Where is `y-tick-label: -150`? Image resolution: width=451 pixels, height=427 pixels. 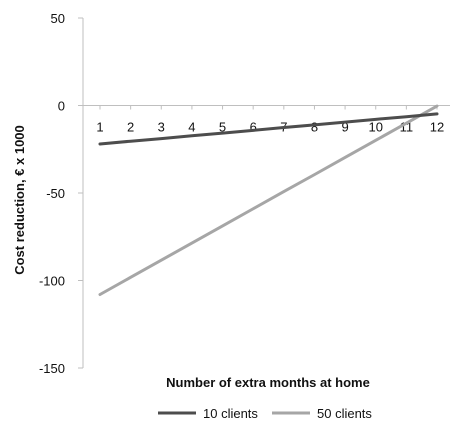 y-tick-label: -150 is located at coordinates (52, 368).